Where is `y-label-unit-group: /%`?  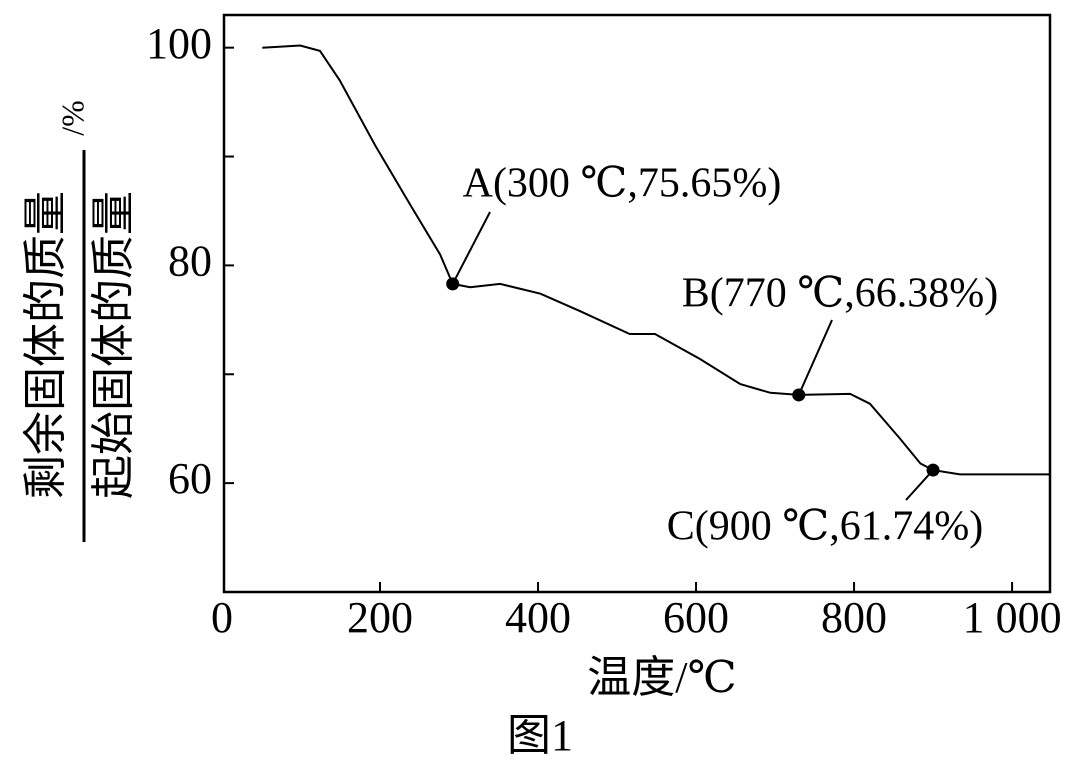 y-label-unit-group: /% is located at coordinates (72, 118).